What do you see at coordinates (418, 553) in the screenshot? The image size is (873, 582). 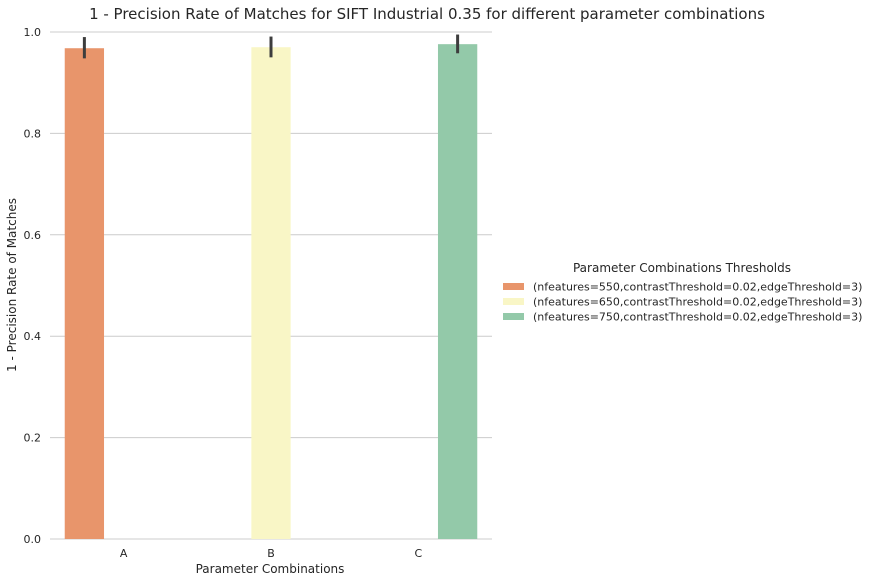 I see `x-tick-label: C` at bounding box center [418, 553].